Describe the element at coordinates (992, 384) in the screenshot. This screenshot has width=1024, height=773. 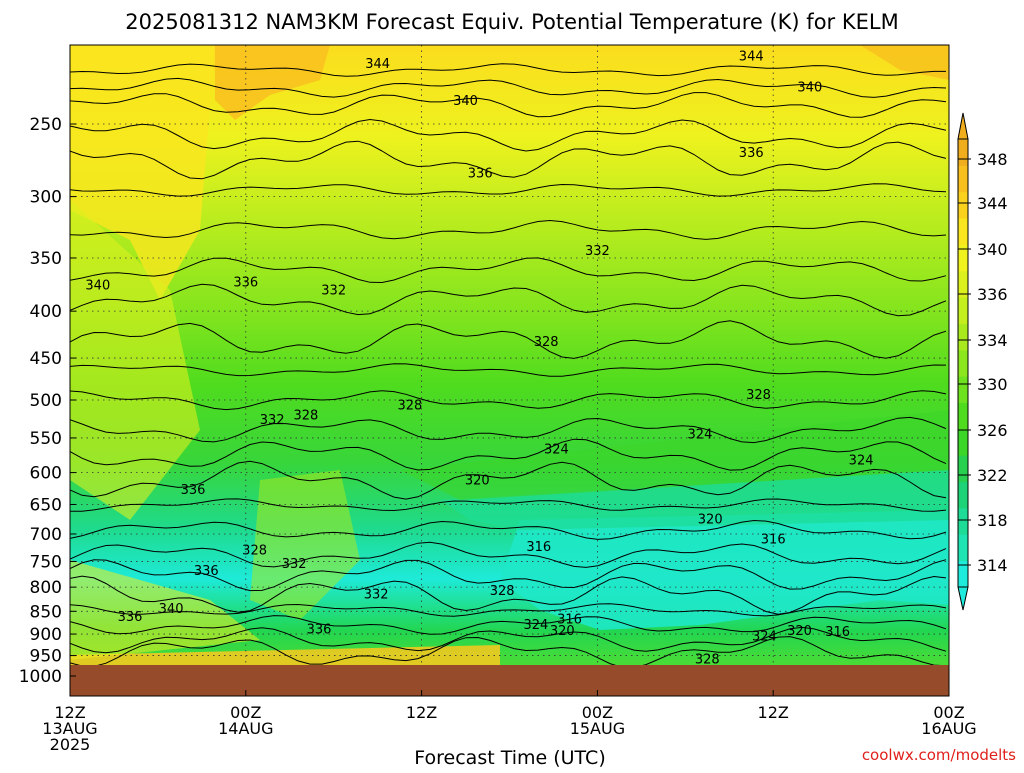
I see `colorbar-label: 330` at that location.